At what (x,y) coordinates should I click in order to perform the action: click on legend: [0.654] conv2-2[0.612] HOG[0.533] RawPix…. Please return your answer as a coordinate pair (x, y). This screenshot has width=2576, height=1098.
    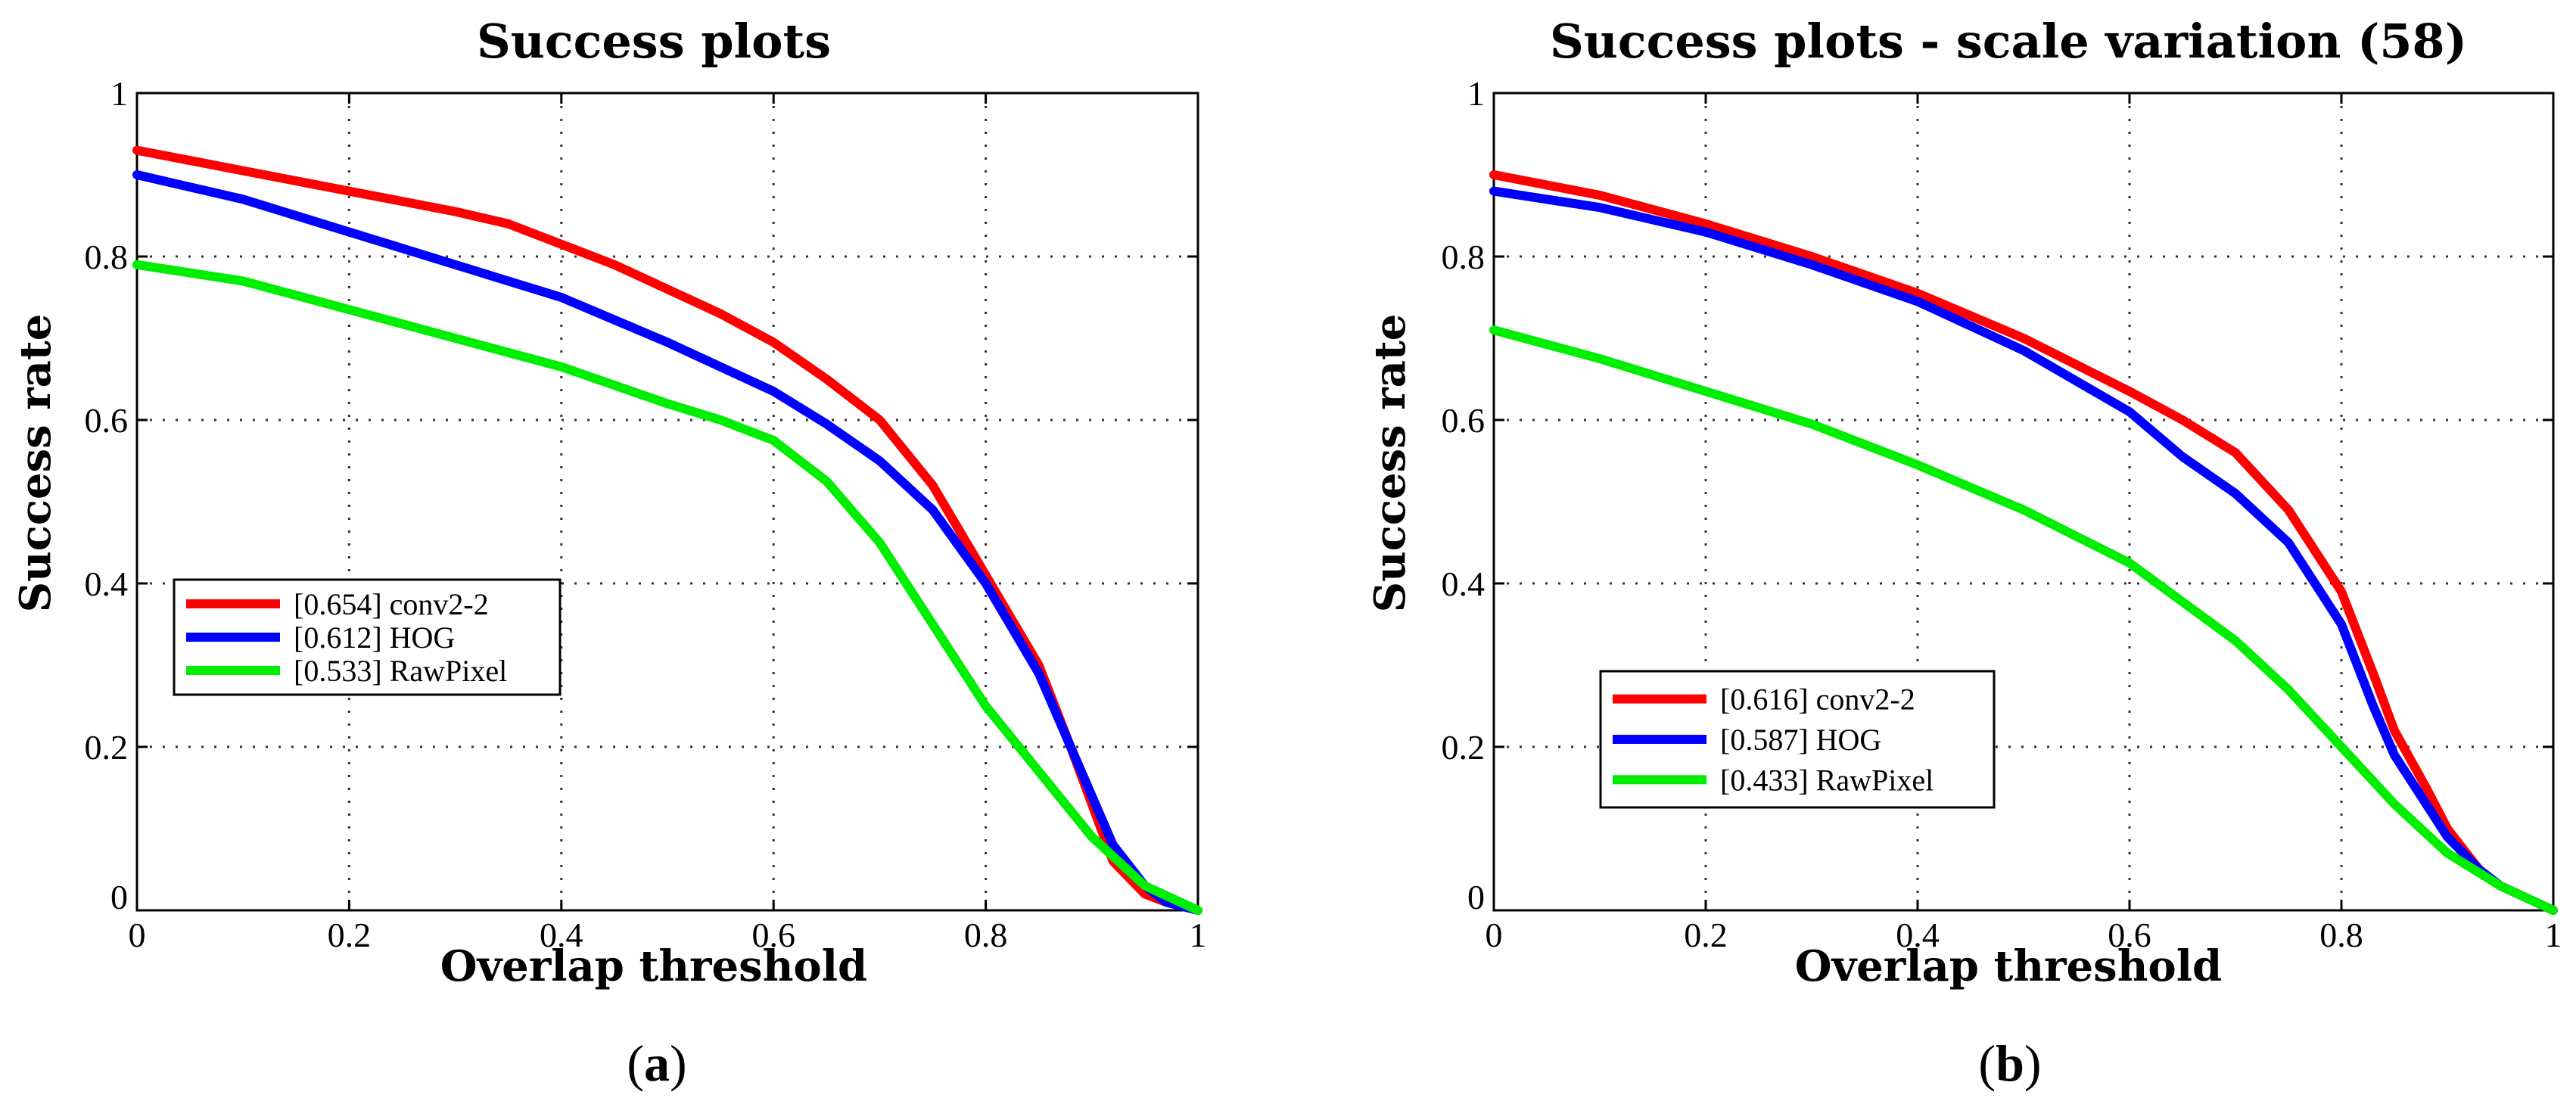
    Looking at the image, I should click on (367, 637).